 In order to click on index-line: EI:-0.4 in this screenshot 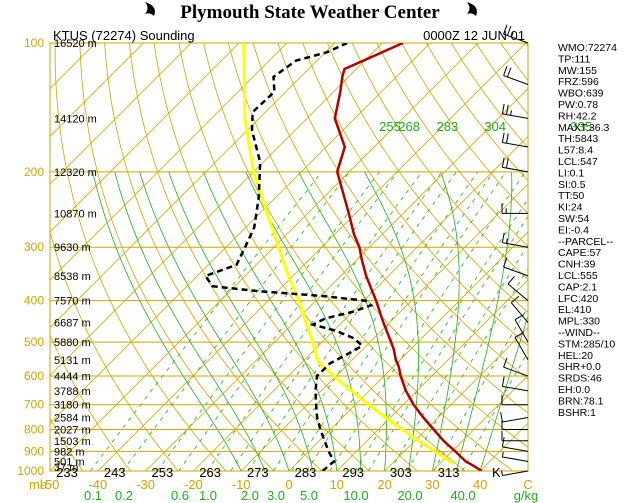, I will do `click(573, 230)`.